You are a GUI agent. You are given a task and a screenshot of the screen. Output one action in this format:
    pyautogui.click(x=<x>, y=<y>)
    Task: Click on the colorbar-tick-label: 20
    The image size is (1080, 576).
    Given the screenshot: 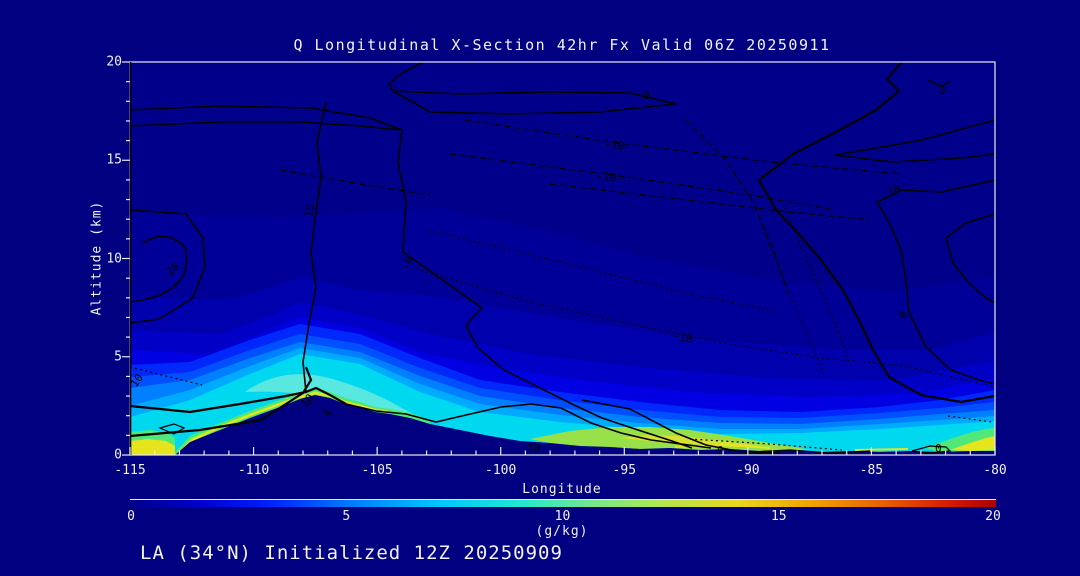 What is the action you would take?
    pyautogui.click(x=993, y=516)
    